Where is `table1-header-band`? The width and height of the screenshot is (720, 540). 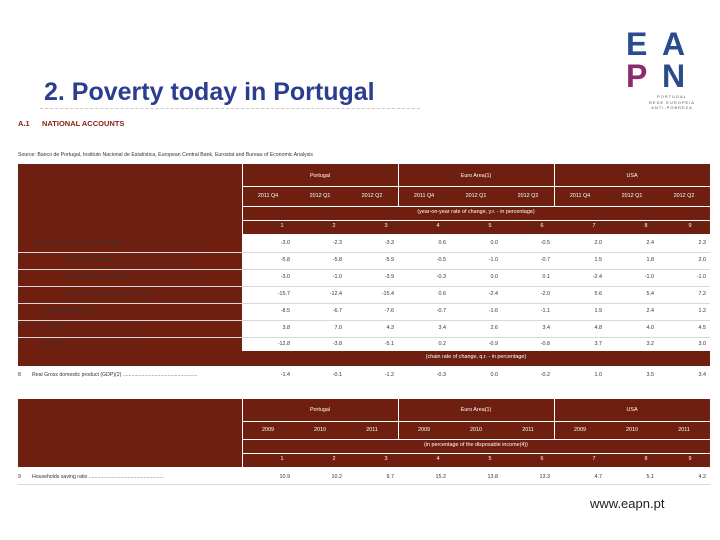 table1-header-band is located at coordinates (364, 199).